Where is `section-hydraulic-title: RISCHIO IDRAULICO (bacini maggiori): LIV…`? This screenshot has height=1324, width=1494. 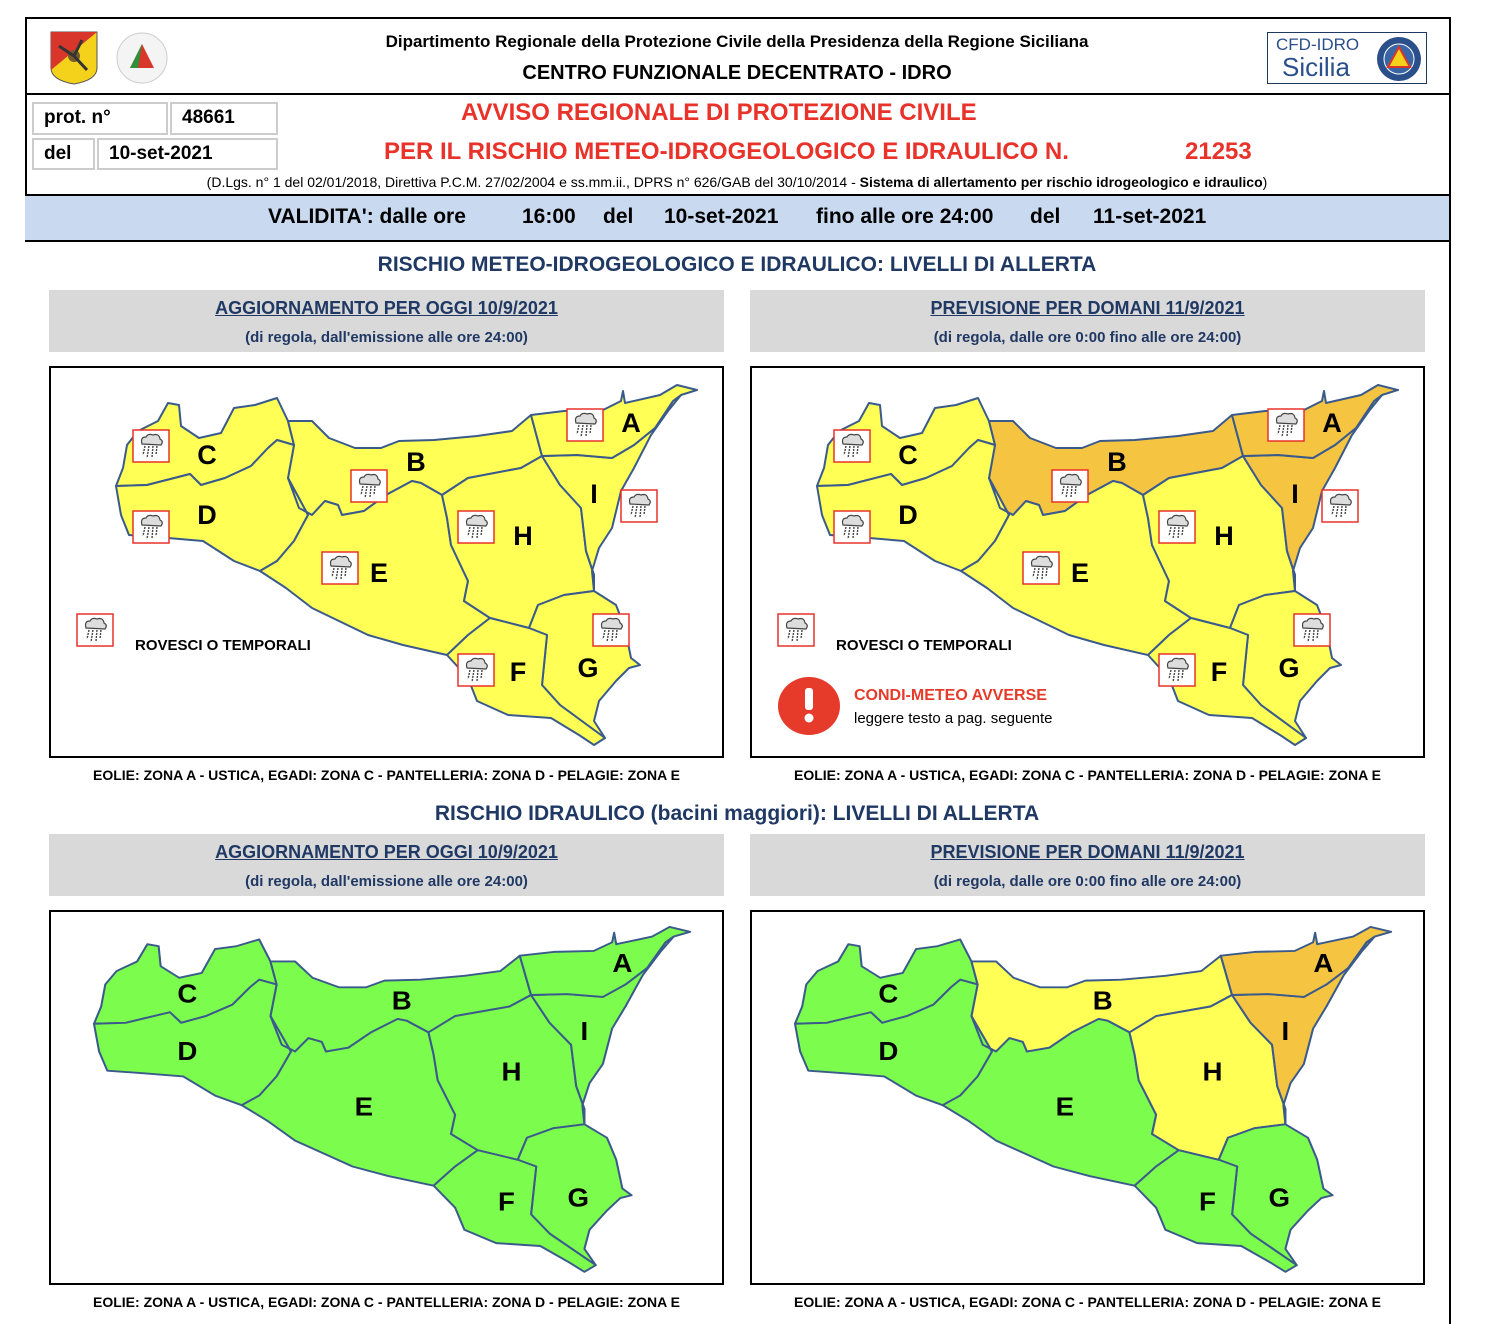 section-hydraulic-title: RISCHIO IDRAULICO (bacini maggiori): LIV… is located at coordinates (737, 813).